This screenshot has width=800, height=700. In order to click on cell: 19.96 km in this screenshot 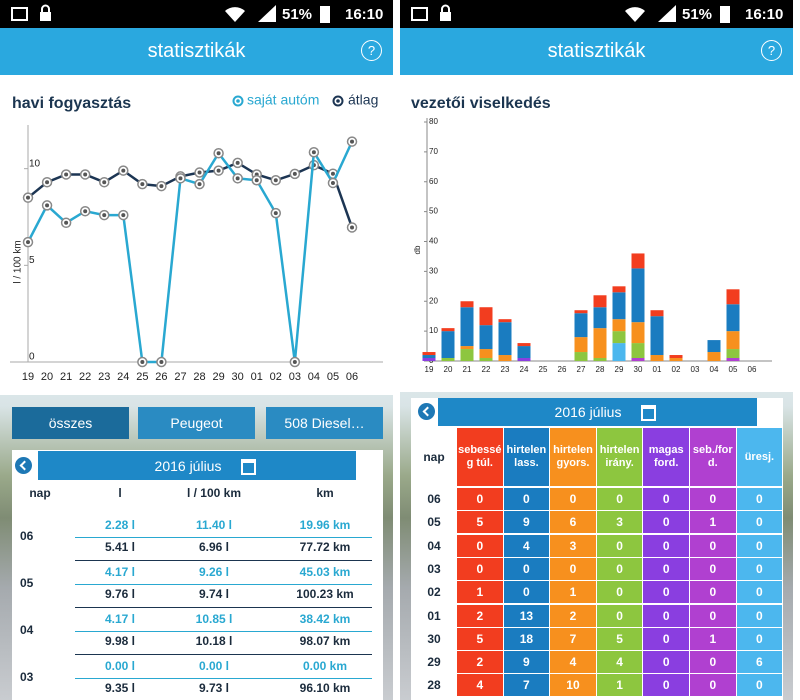, I will do `click(325, 525)`.